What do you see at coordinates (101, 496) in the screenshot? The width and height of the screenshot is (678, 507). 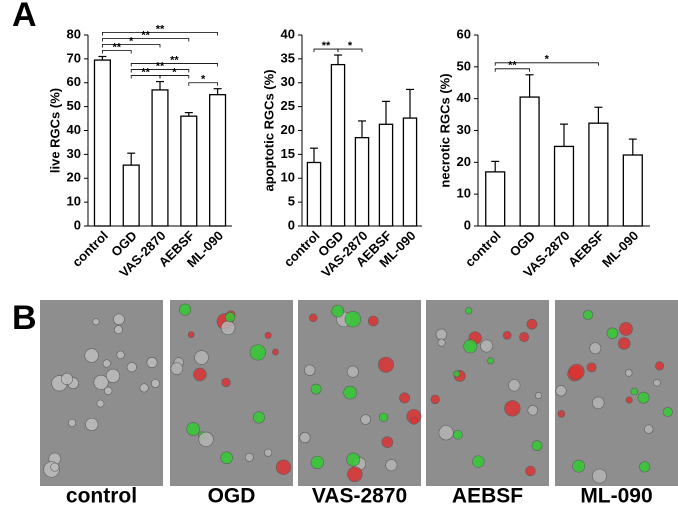 I see `image-label: control` at bounding box center [101, 496].